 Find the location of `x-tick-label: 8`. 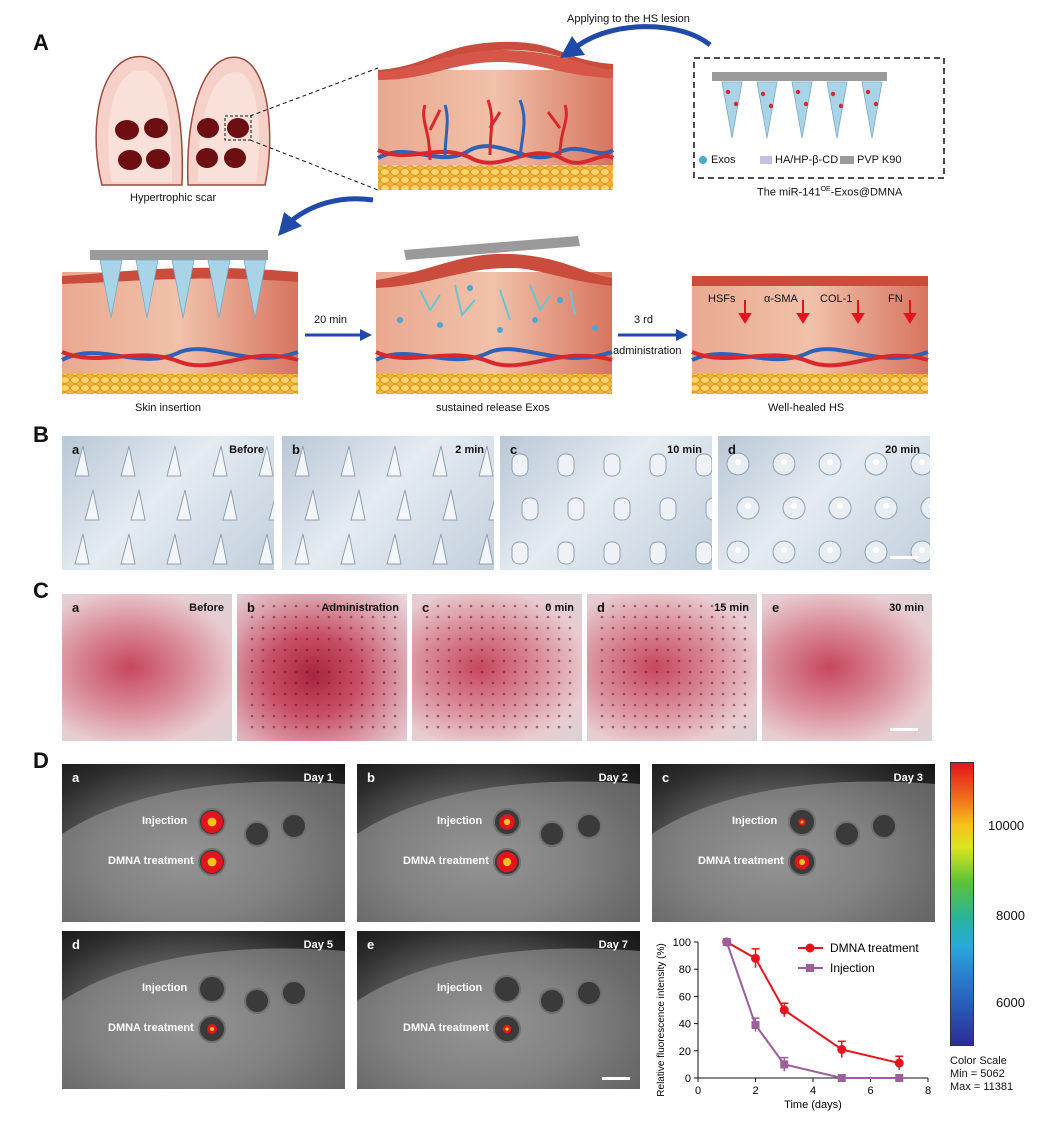

x-tick-label: 8 is located at coordinates (928, 1091).